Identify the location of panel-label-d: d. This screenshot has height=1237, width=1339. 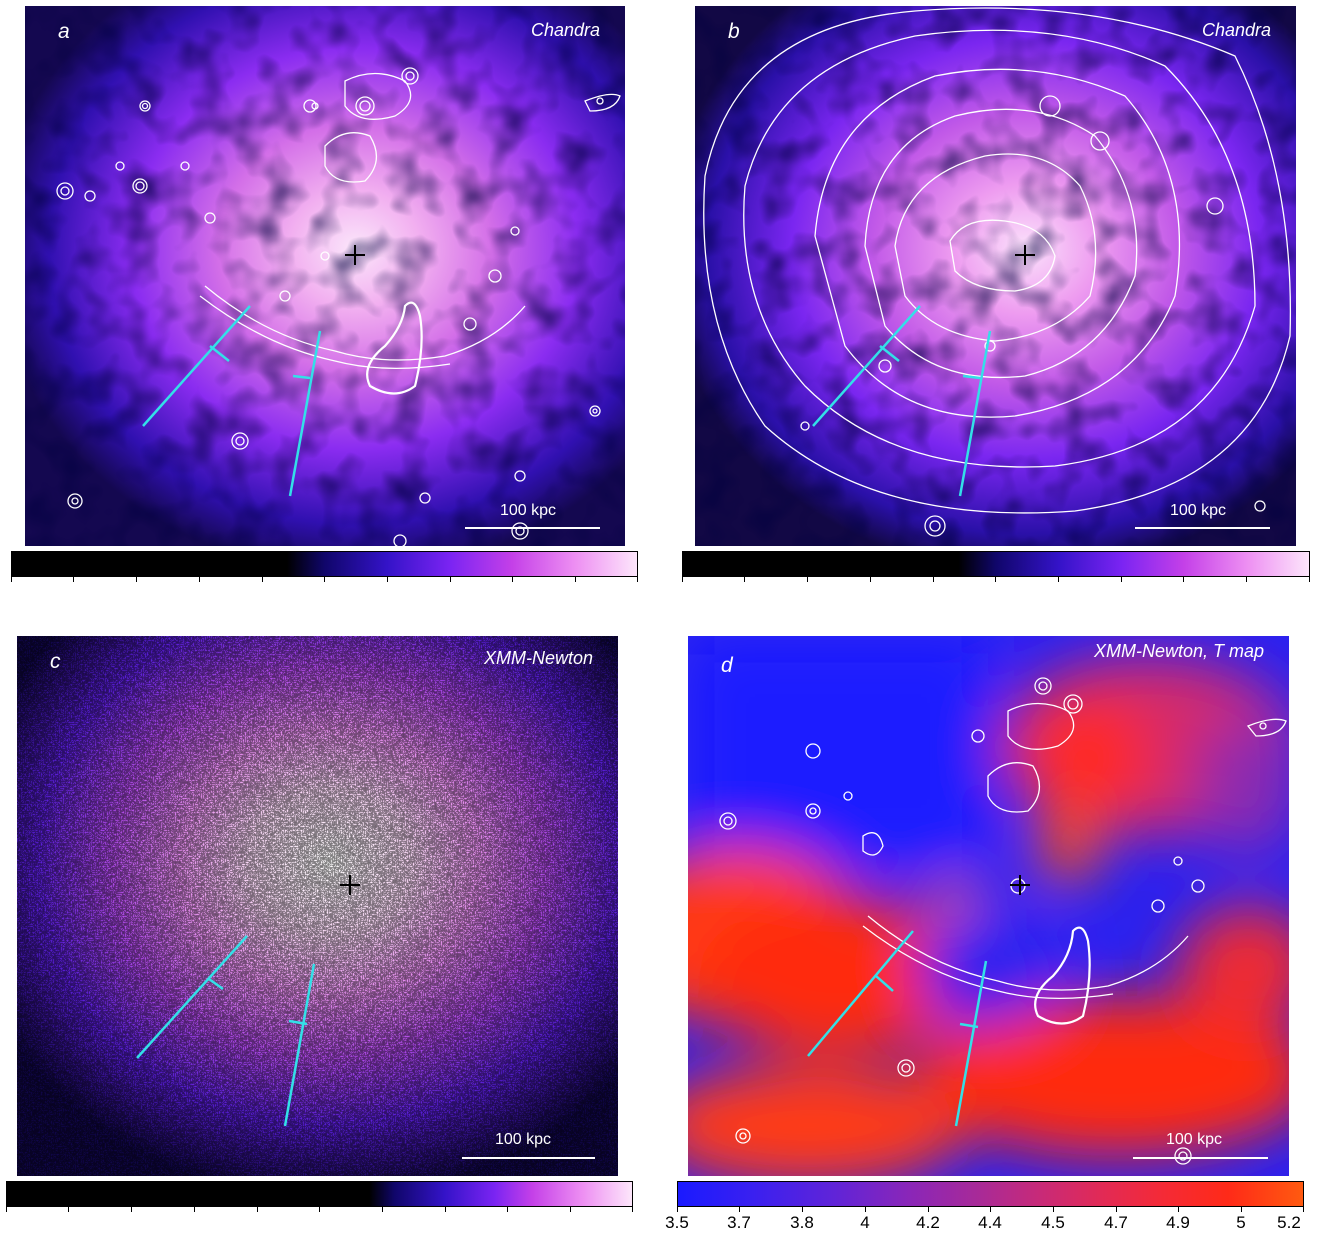
(727, 665).